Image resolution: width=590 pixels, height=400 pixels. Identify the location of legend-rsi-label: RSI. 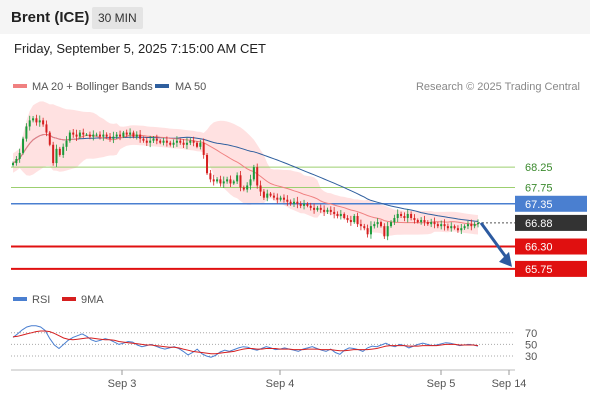
(41, 300).